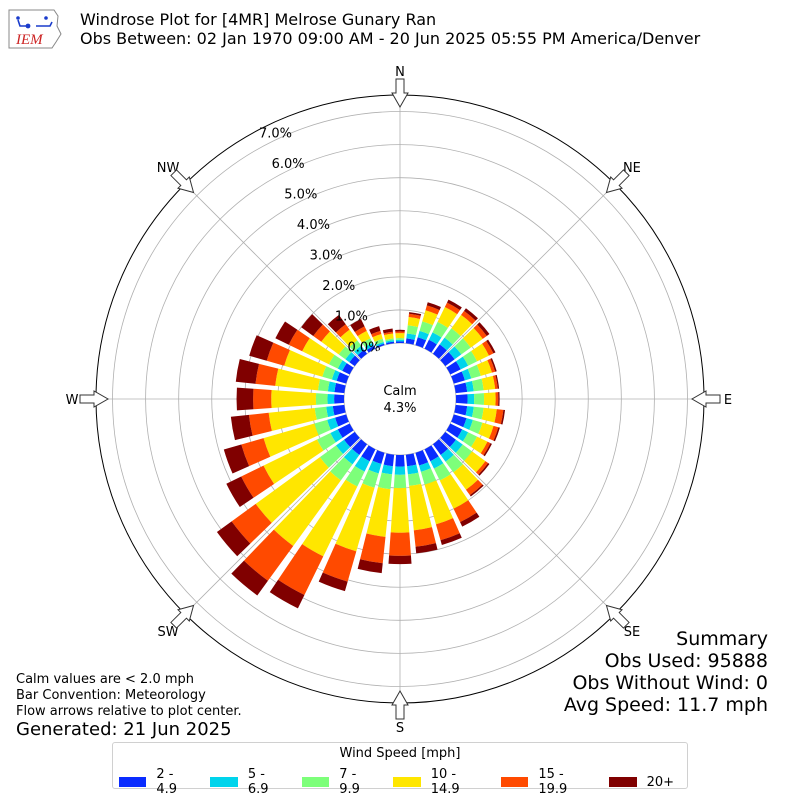 The height and width of the screenshot is (800, 800). I want to click on summary-obs-used: Obs Used: 95888, so click(686, 661).